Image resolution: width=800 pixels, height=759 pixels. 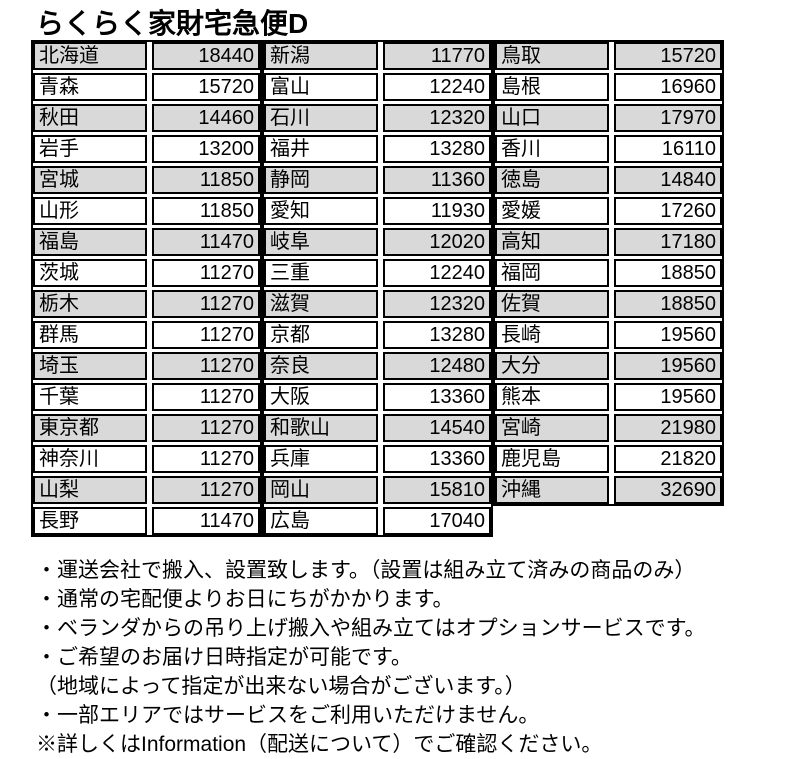 I want to click on price-cell: 11770, so click(x=437, y=56).